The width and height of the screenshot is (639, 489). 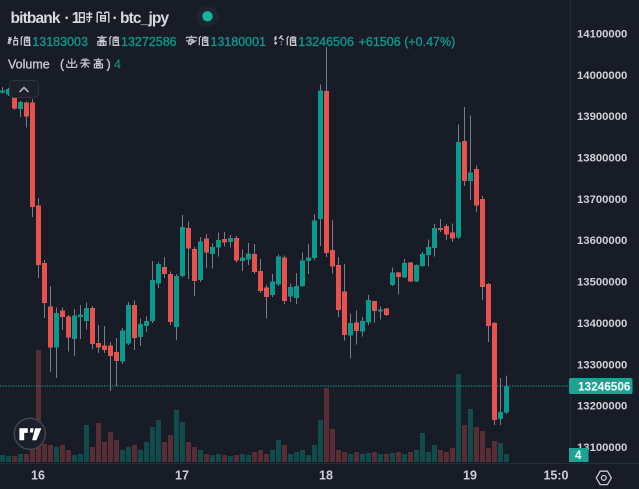 What do you see at coordinates (36, 18) in the screenshot?
I see `svg-text: bitbank` at bounding box center [36, 18].